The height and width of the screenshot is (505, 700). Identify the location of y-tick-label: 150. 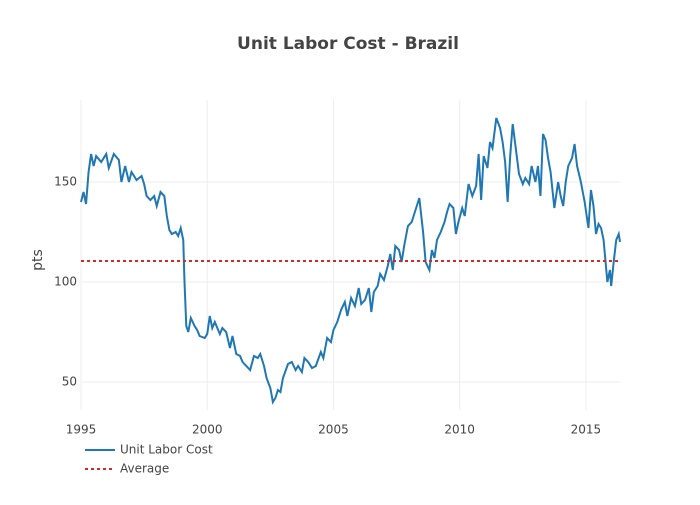
(65, 182).